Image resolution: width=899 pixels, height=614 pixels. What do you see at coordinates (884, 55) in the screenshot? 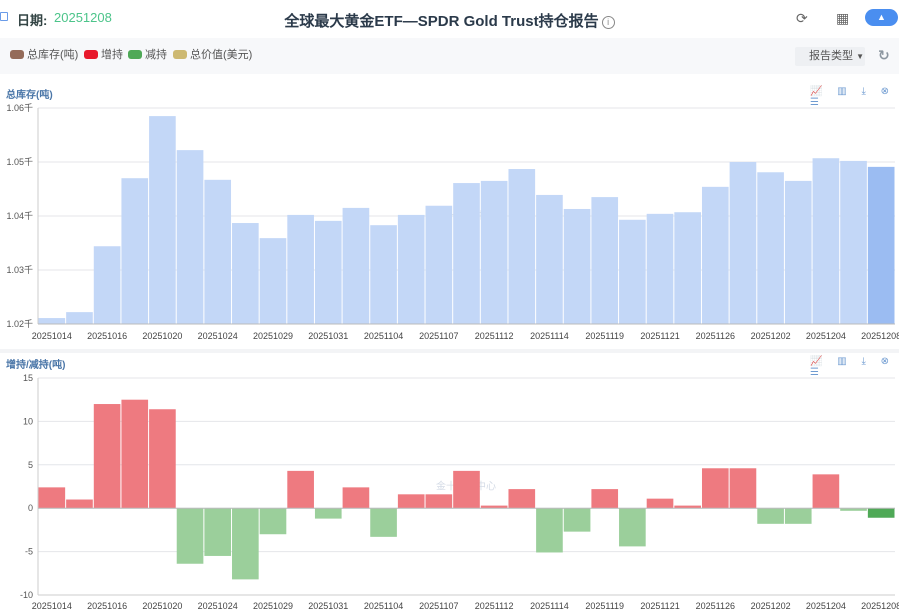
I see `refresh-icon: ↻` at bounding box center [884, 55].